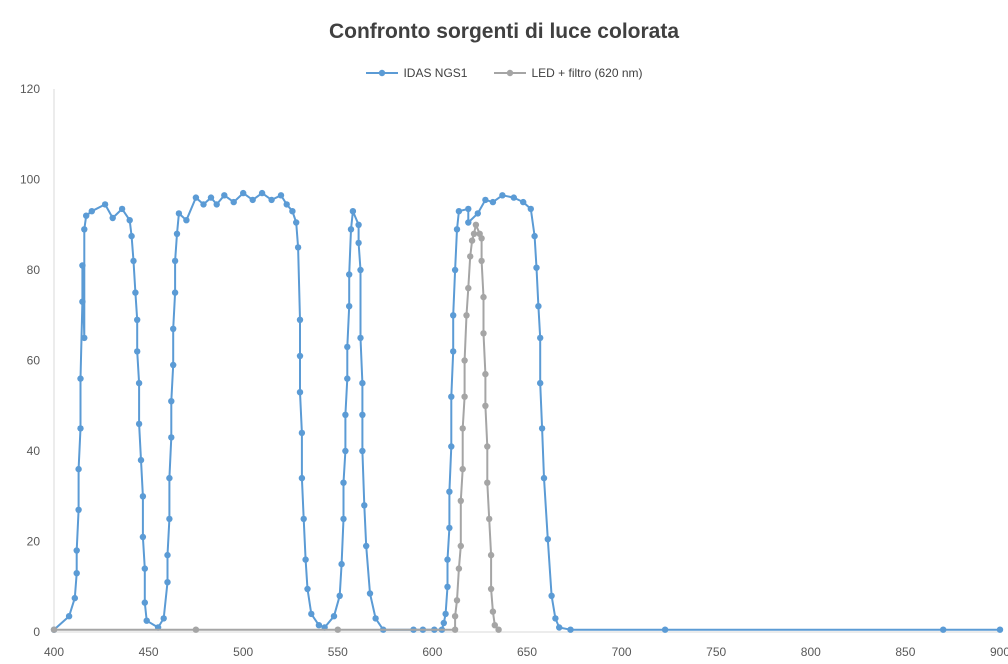  Describe the element at coordinates (905, 652) in the screenshot. I see `x-tick-label: 850` at that location.